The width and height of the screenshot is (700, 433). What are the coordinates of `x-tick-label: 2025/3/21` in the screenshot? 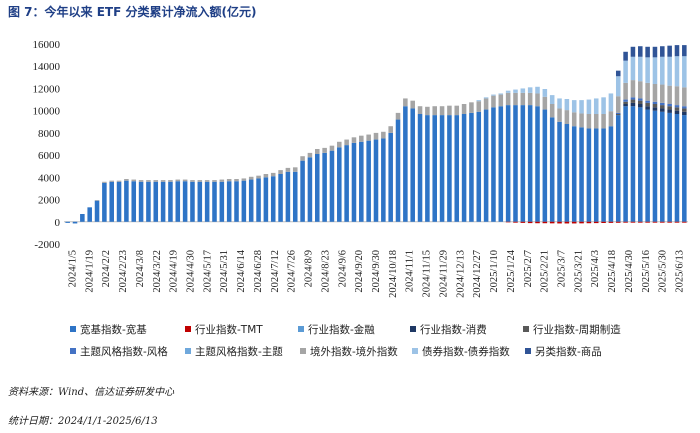 It's located at (578, 271).